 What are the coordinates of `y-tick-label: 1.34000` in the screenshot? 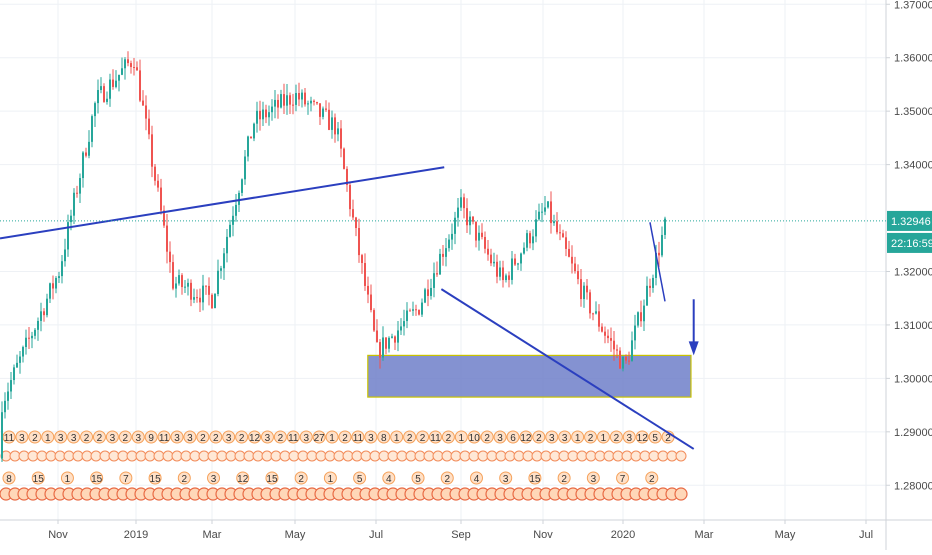 It's located at (913, 166).